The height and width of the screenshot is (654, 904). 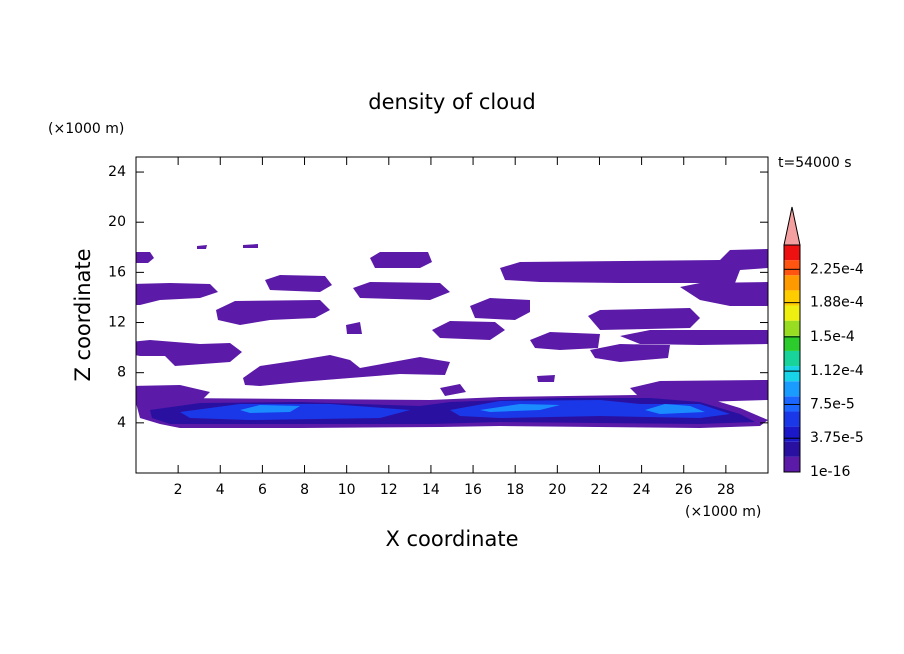 I want to click on x-tick-label: 22, so click(x=600, y=490).